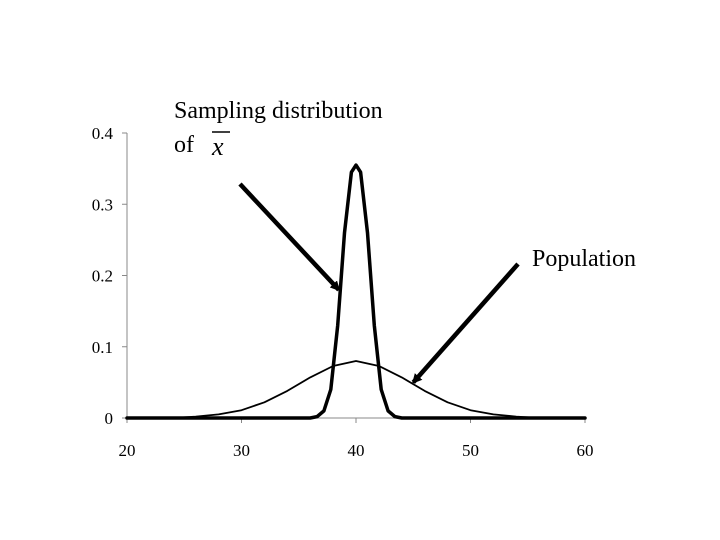  I want to click on series-population-line, so click(356, 389).